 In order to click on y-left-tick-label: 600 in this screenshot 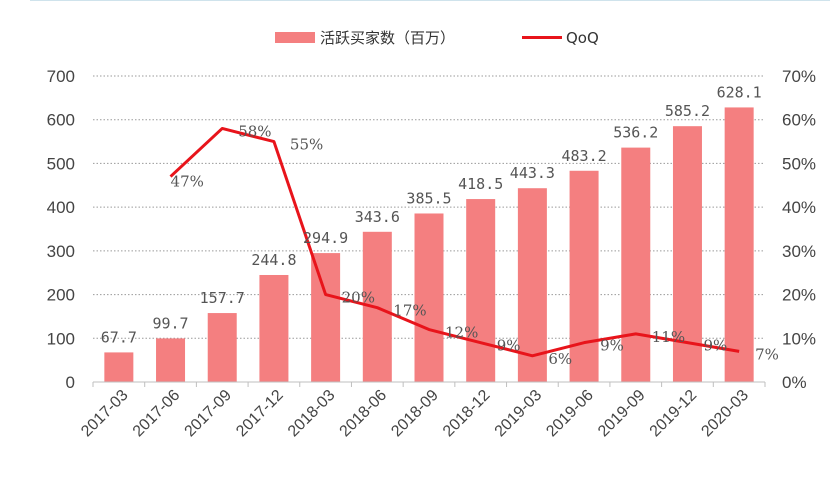, I will do `click(61, 120)`.